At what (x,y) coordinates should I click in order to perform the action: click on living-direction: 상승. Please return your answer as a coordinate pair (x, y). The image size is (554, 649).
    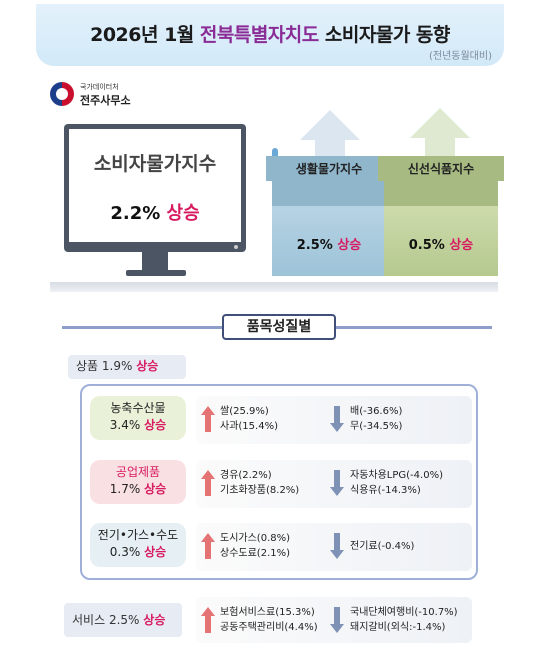
    Looking at the image, I should click on (349, 245).